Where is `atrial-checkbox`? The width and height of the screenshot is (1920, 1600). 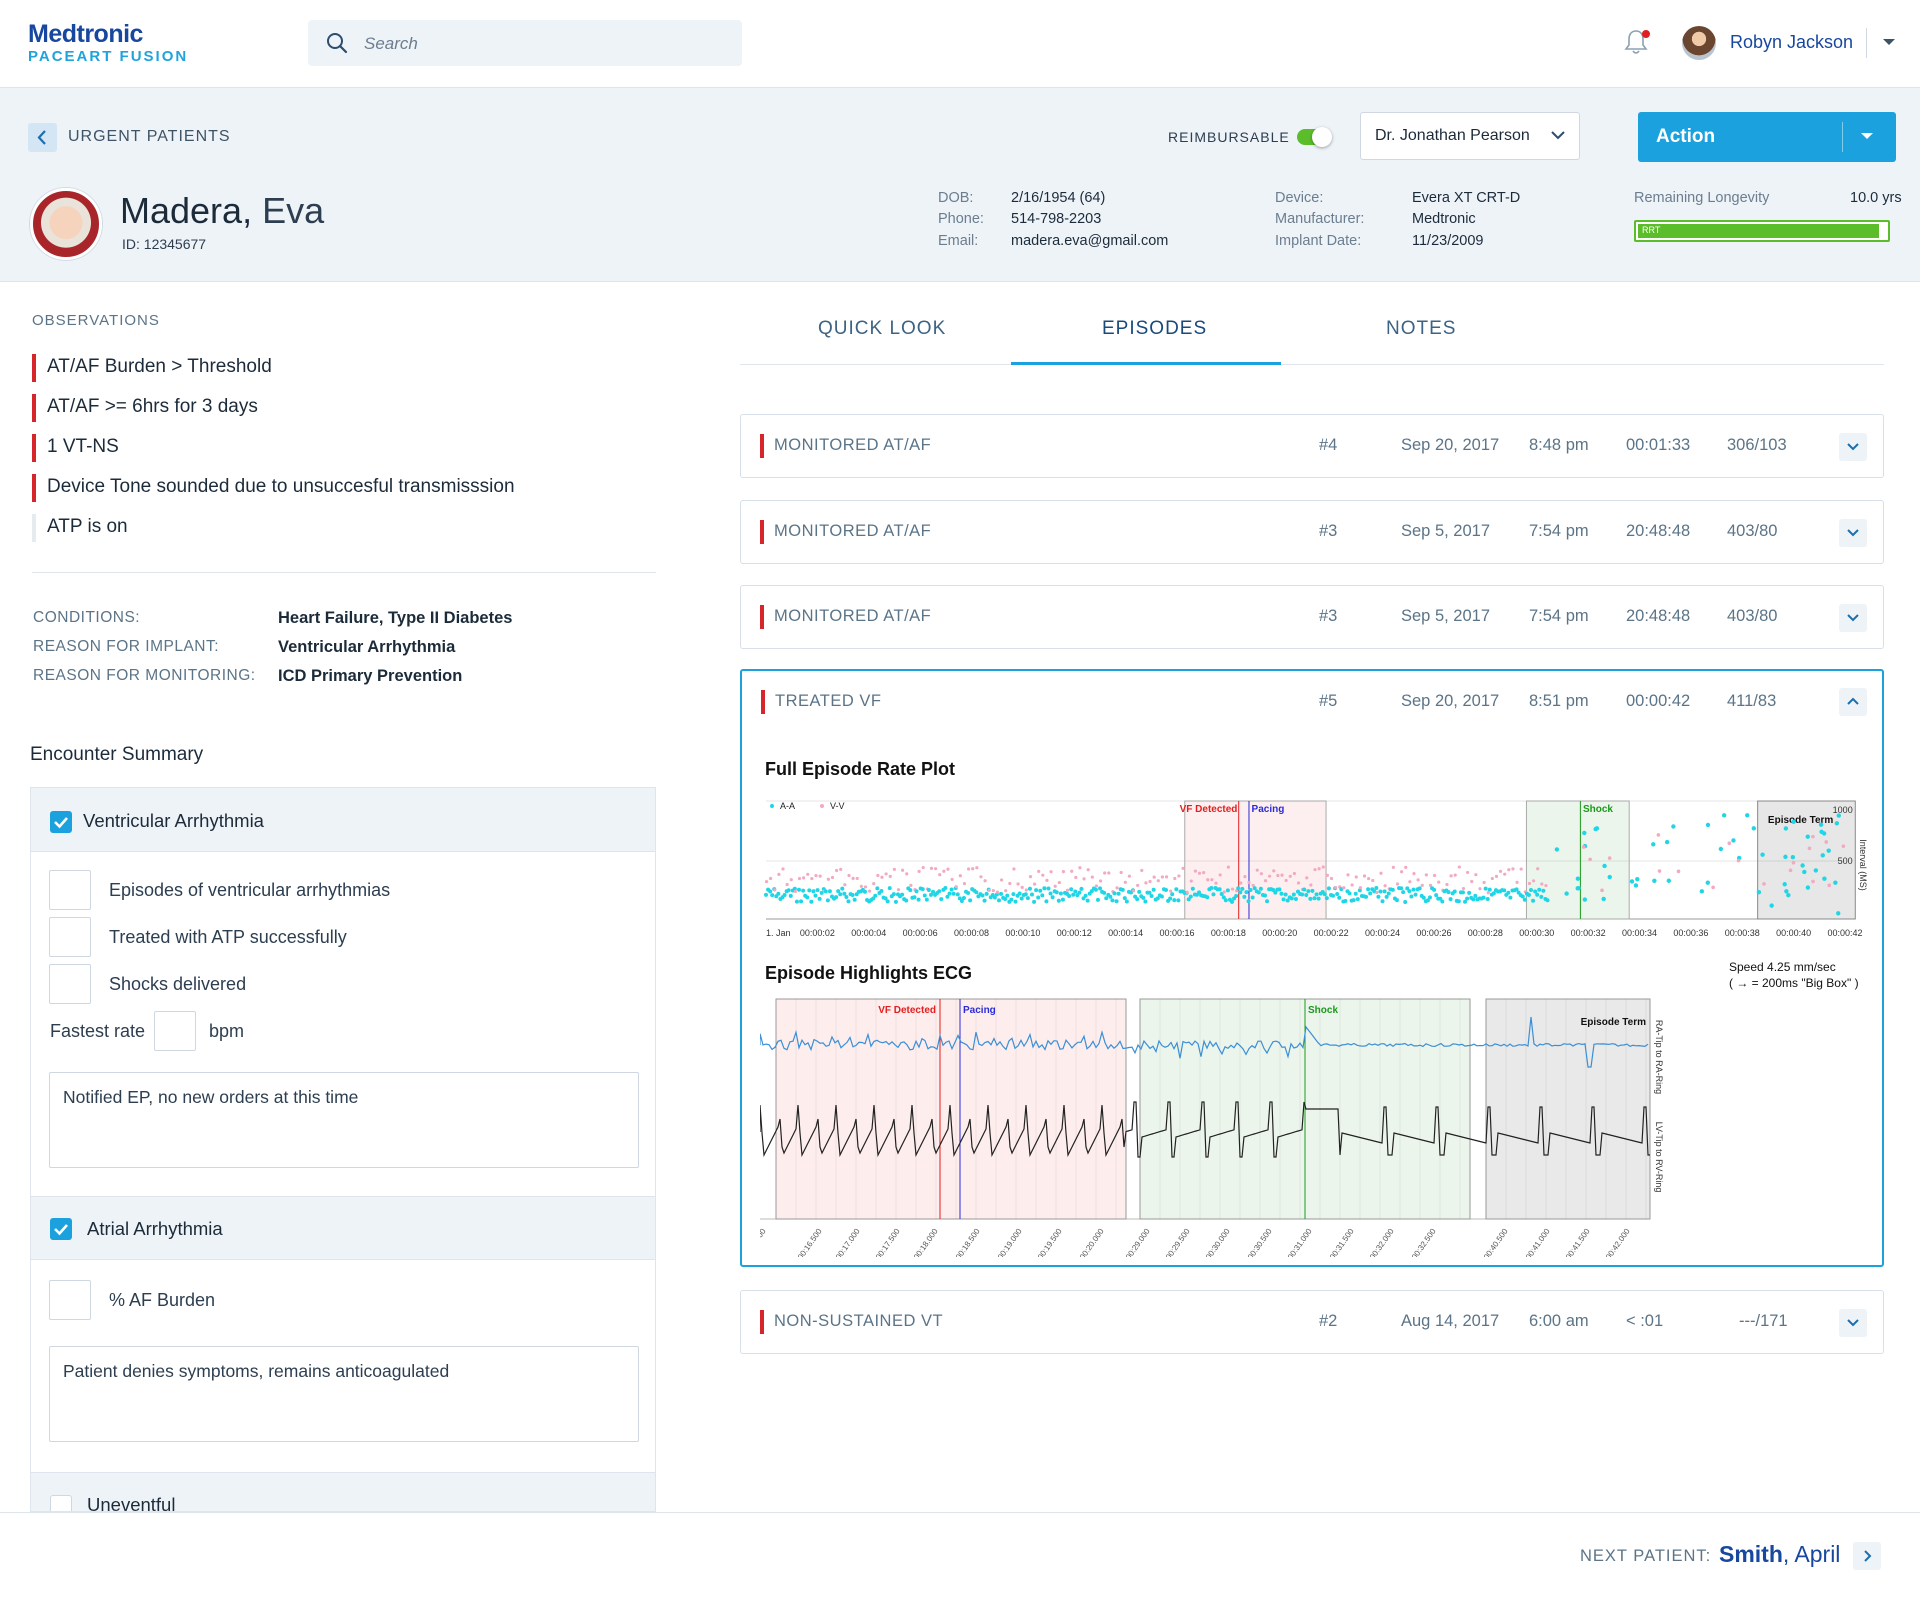
atrial-checkbox is located at coordinates (61, 1229).